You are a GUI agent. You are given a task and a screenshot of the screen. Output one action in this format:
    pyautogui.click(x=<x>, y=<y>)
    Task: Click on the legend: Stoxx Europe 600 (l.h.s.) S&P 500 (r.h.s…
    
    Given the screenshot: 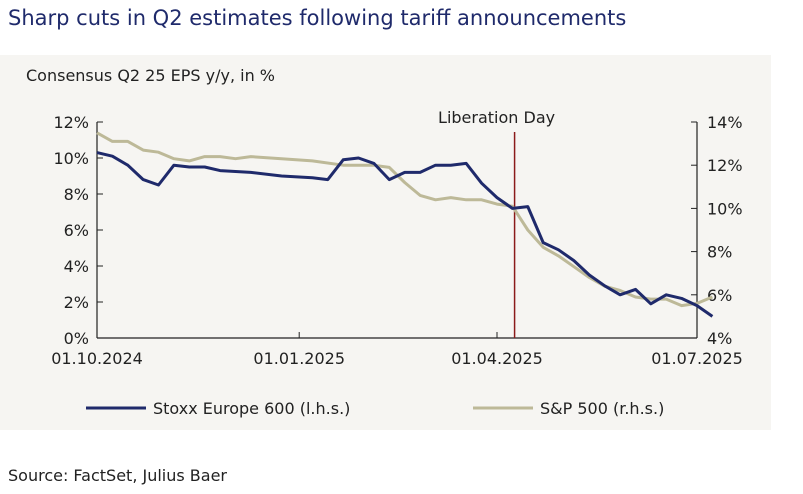 What is the action you would take?
    pyautogui.click(x=375, y=408)
    